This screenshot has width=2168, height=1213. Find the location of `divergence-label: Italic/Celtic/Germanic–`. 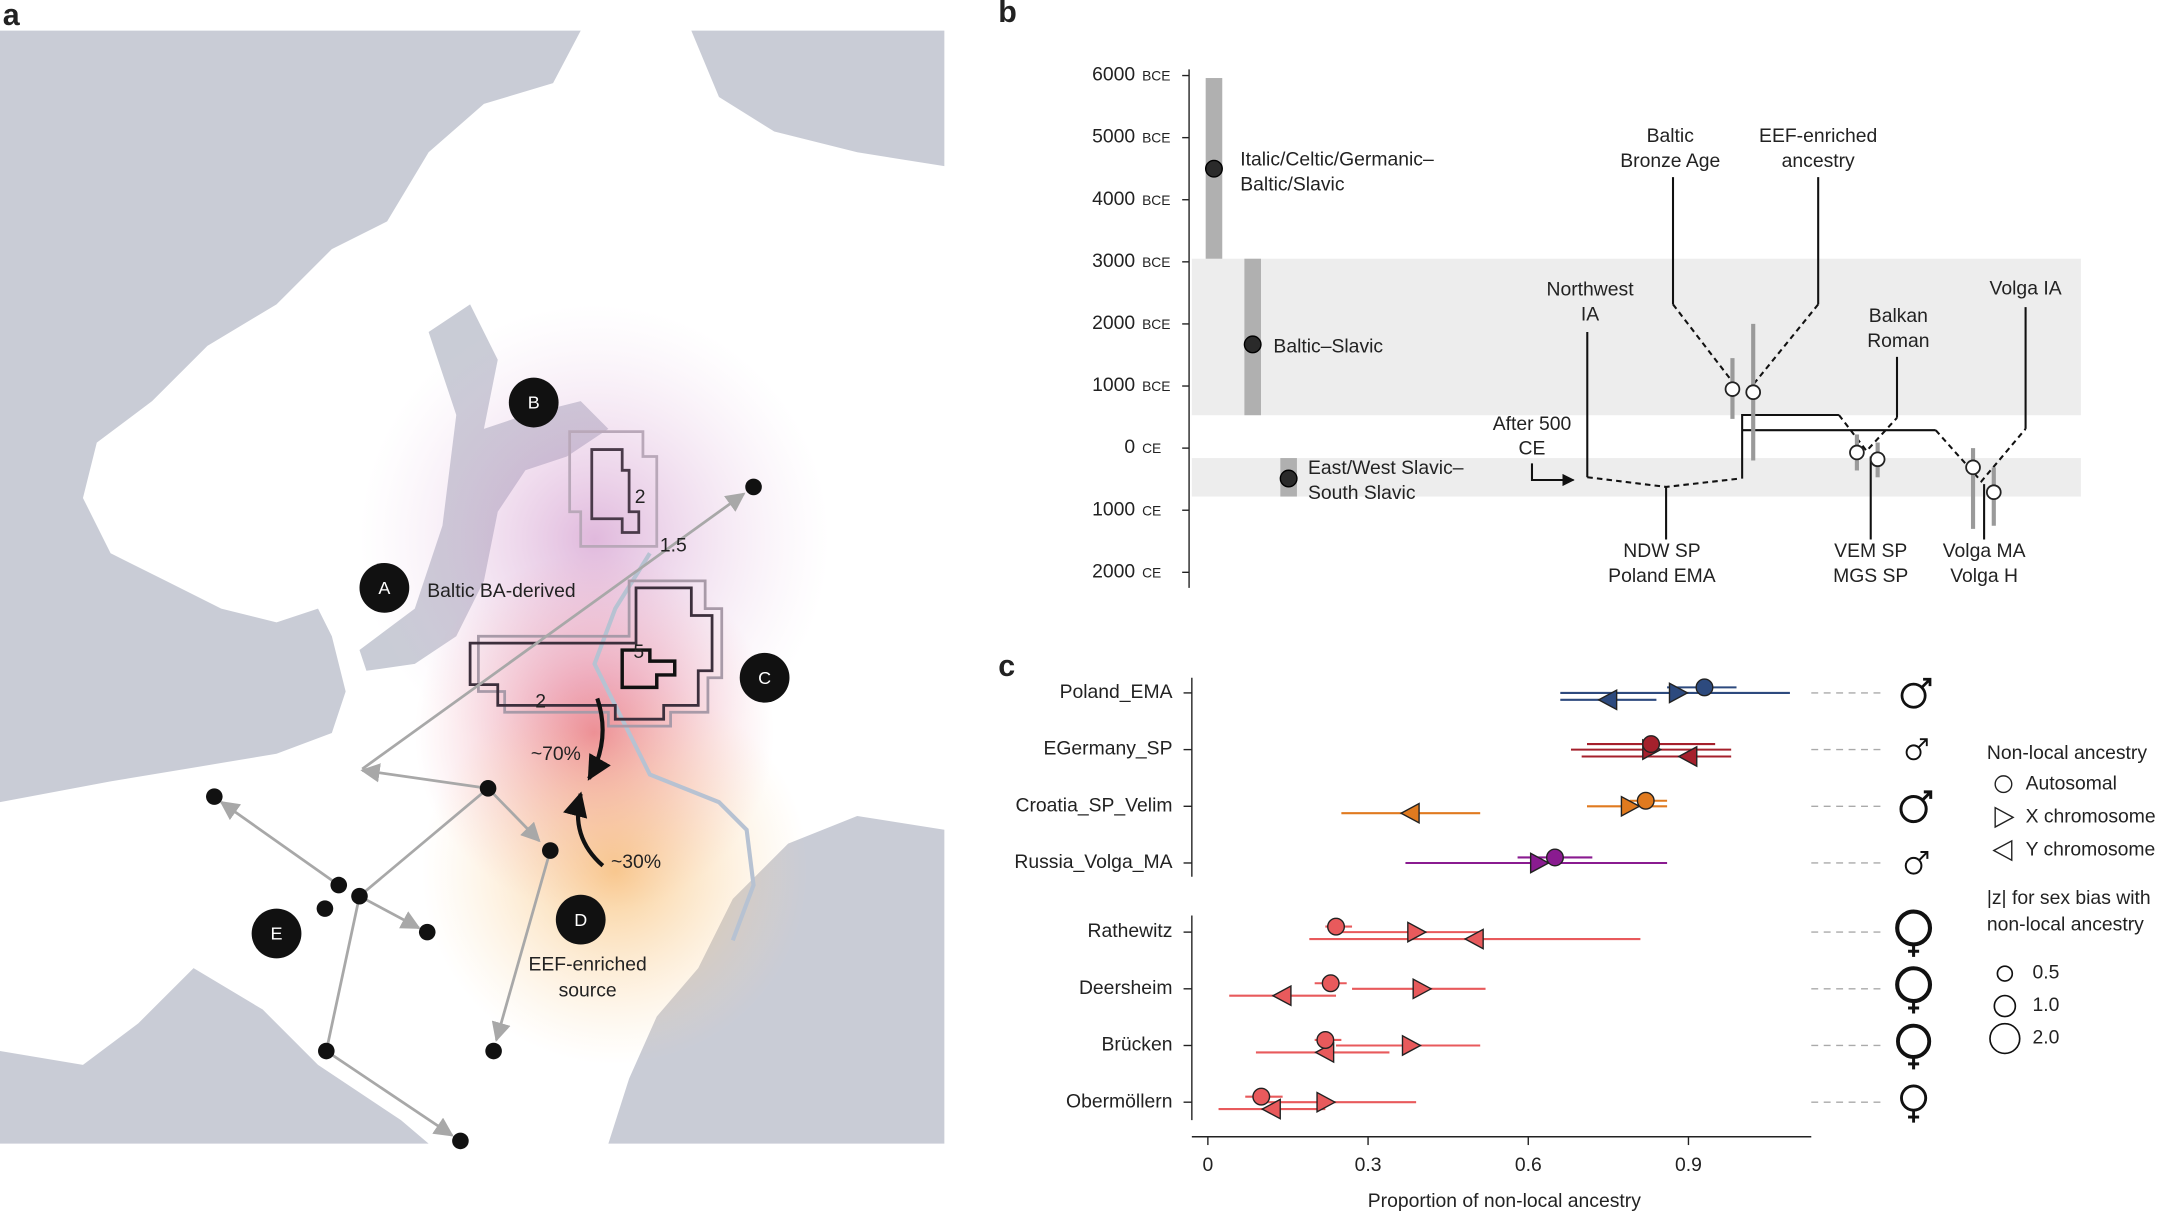

divergence-label: Italic/Celtic/Germanic– is located at coordinates (1337, 160).